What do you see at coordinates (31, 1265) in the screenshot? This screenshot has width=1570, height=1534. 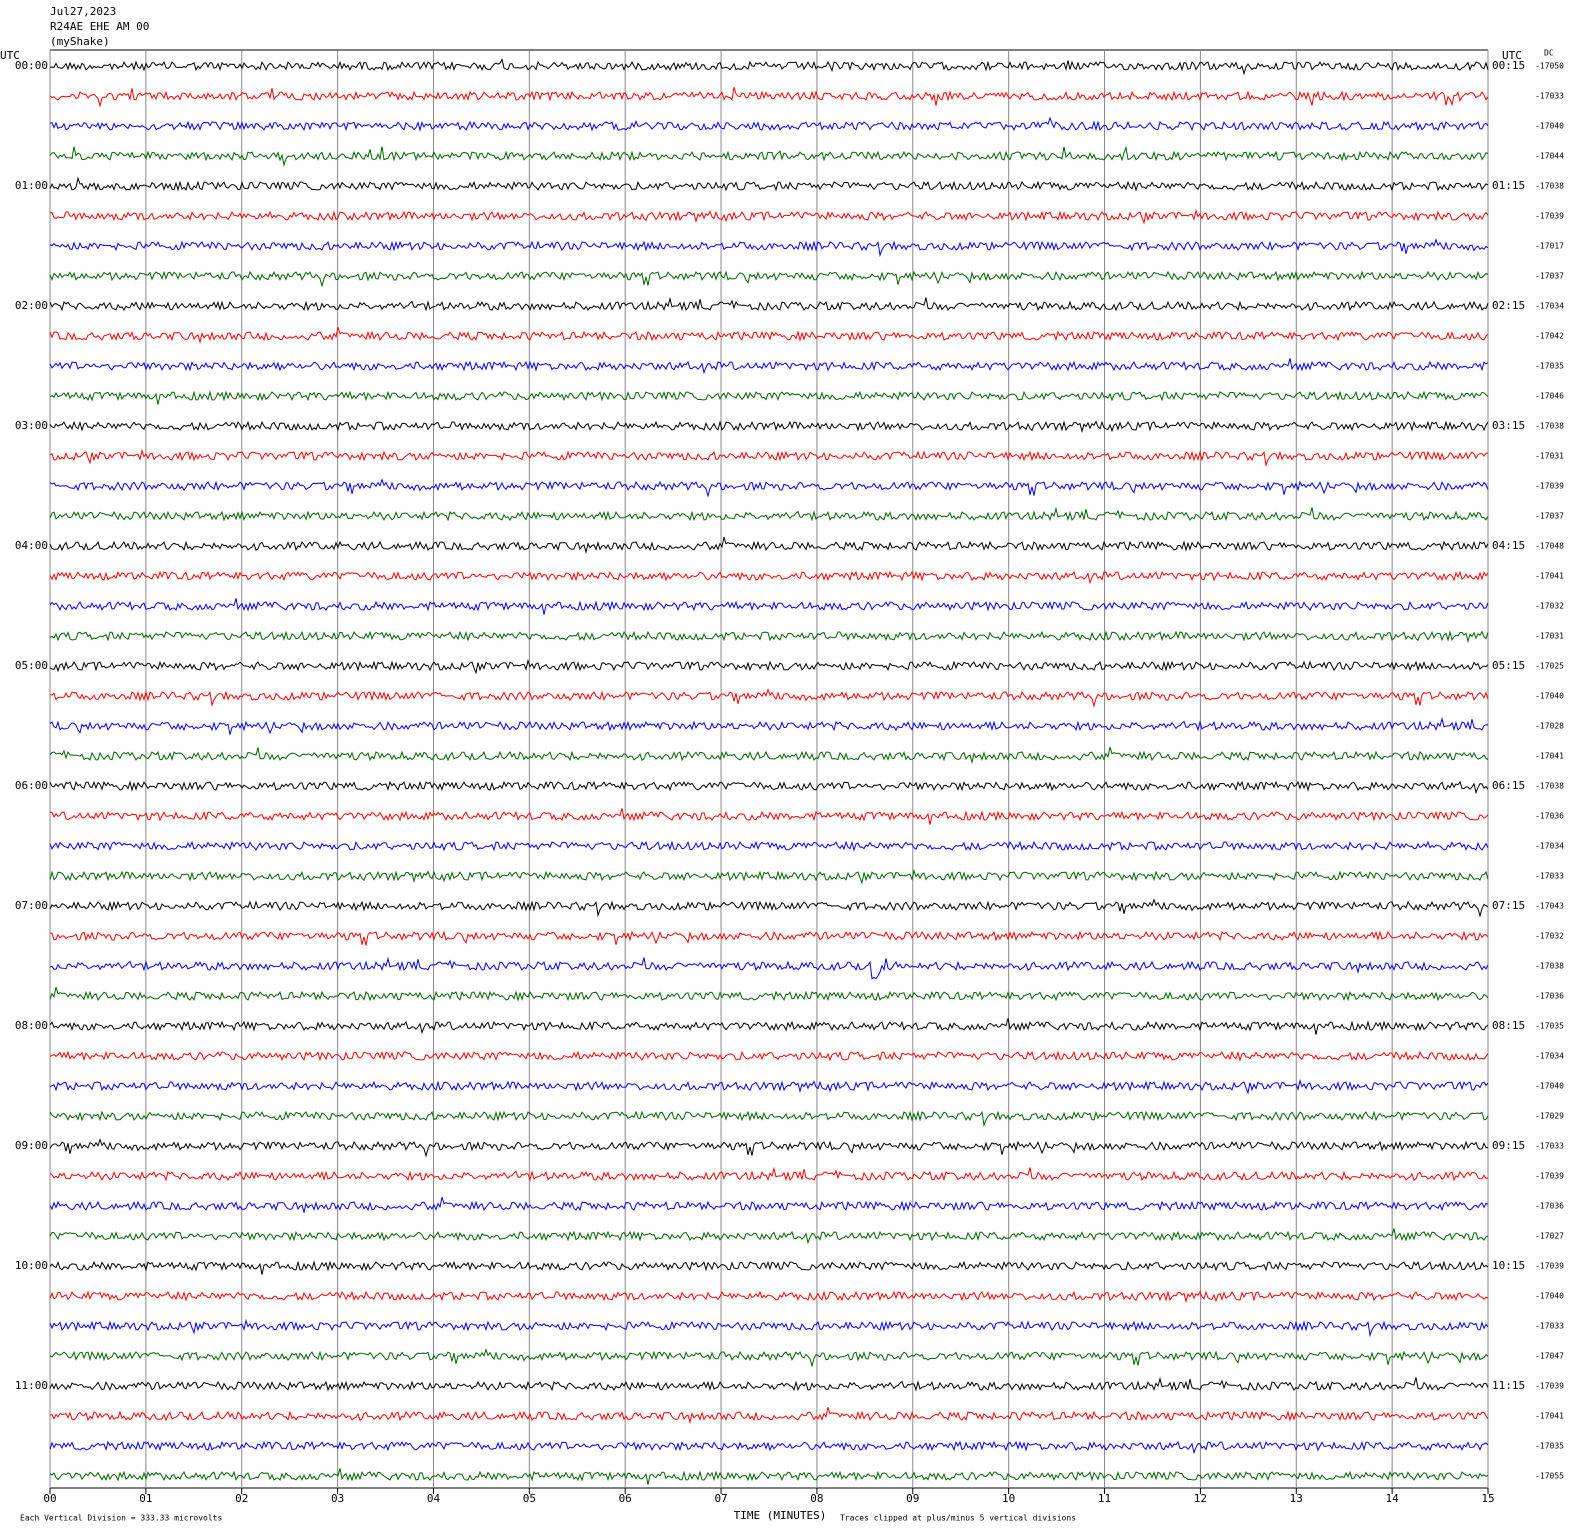 I see `hour-label-left: 10:00` at bounding box center [31, 1265].